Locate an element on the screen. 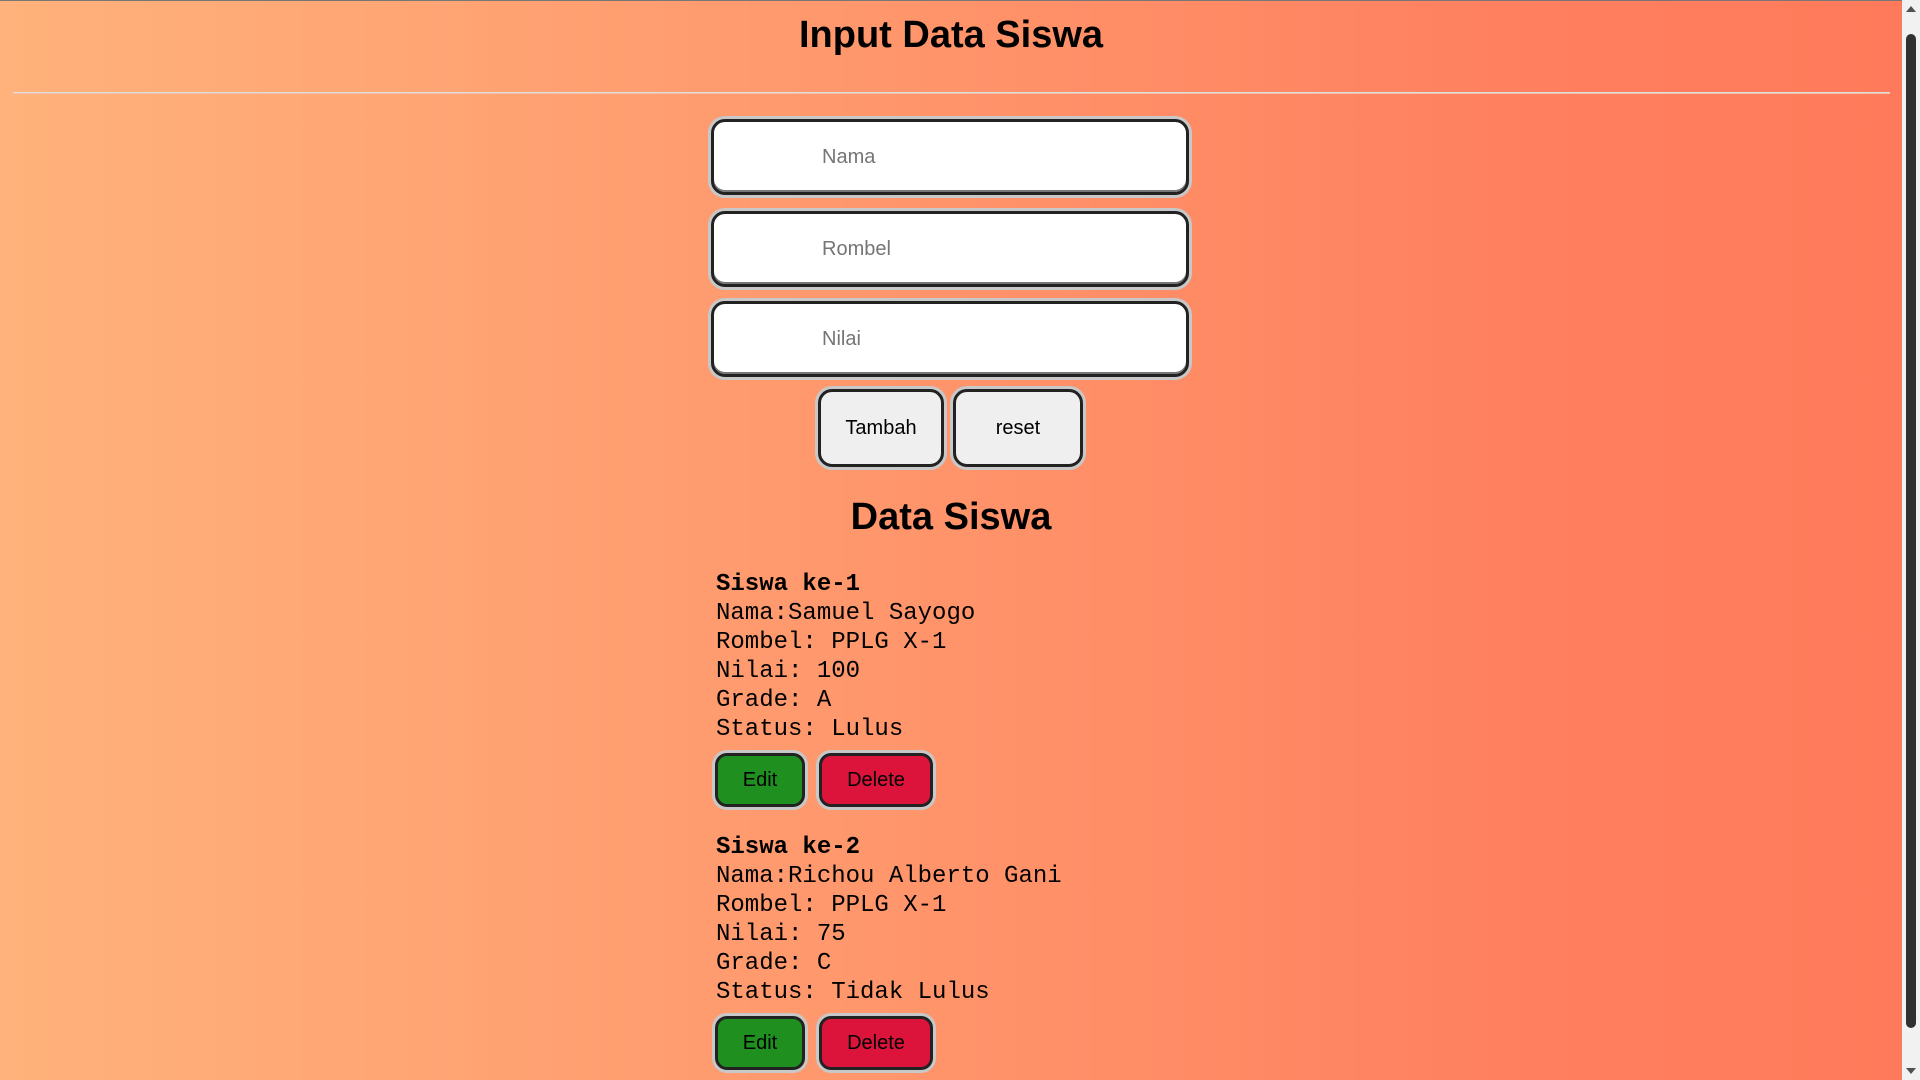  scrollbar is located at coordinates (1911, 540).